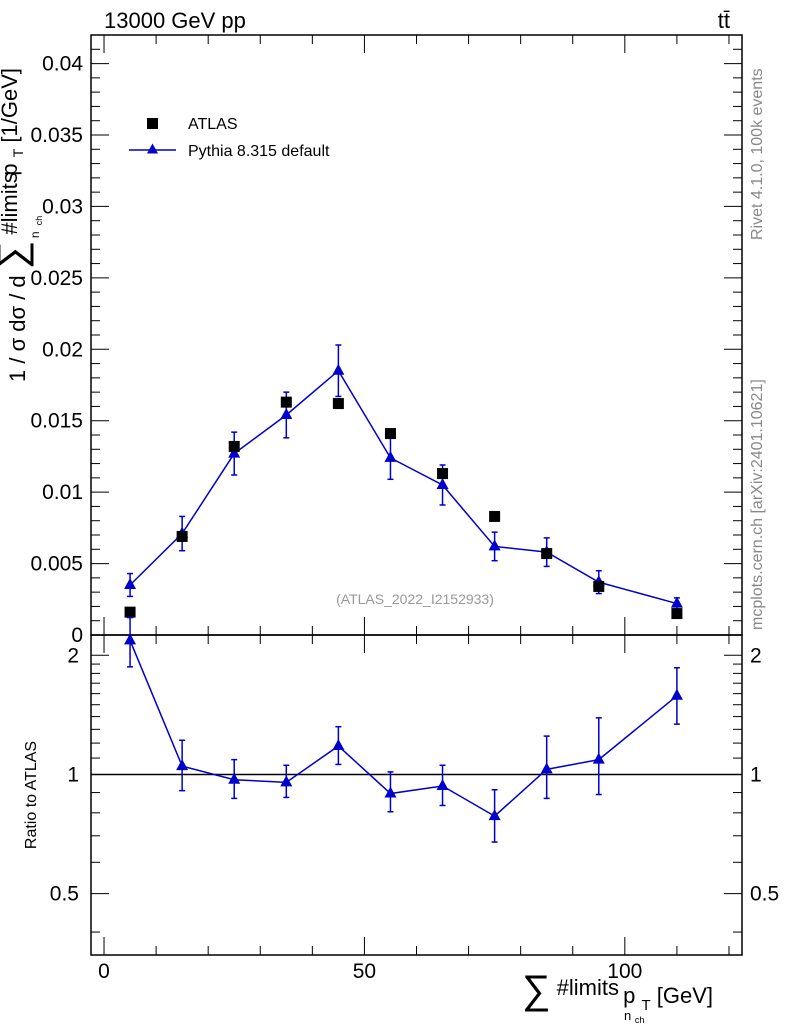 This screenshot has height=1029, width=786. Describe the element at coordinates (11, 203) in the screenshot. I see `y-axis-title-limits: #limits` at that location.